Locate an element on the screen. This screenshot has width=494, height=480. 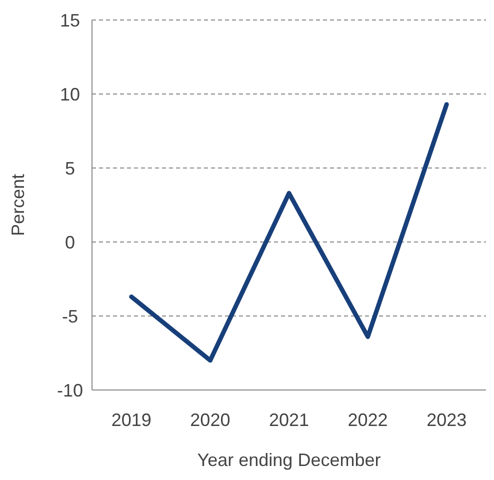
x-tick-label: 2019 is located at coordinates (131, 420).